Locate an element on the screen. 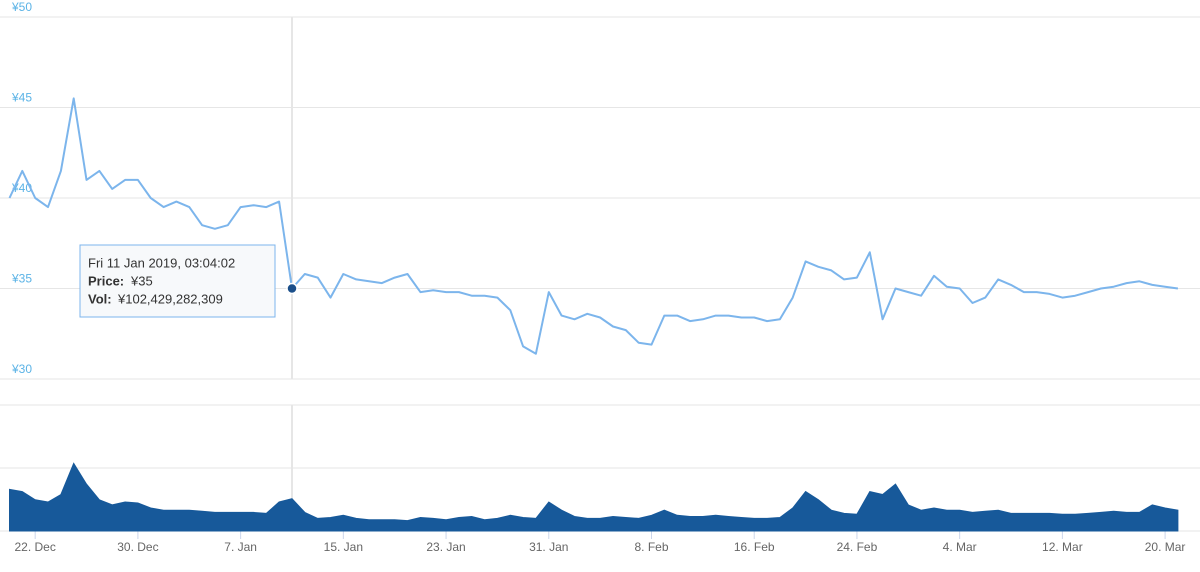 The width and height of the screenshot is (1200, 572). x-tick-label: 12. Mar is located at coordinates (1062, 547).